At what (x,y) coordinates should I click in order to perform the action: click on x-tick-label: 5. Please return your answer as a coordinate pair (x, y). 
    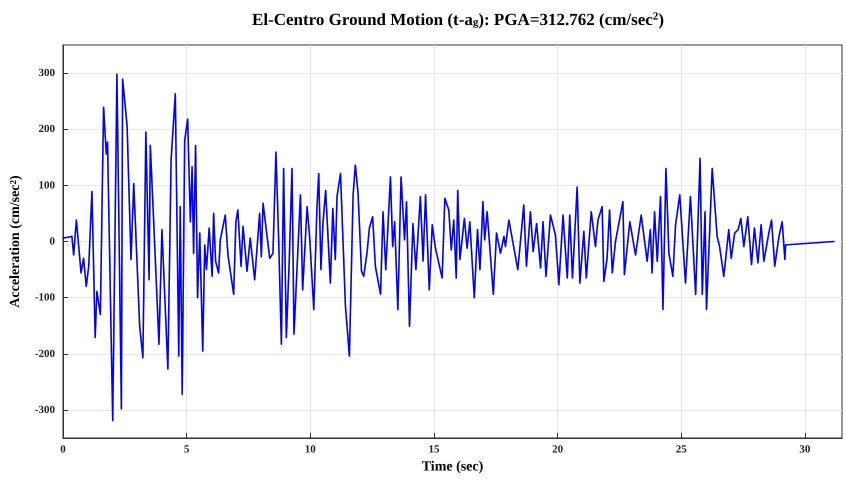
    Looking at the image, I should click on (187, 450).